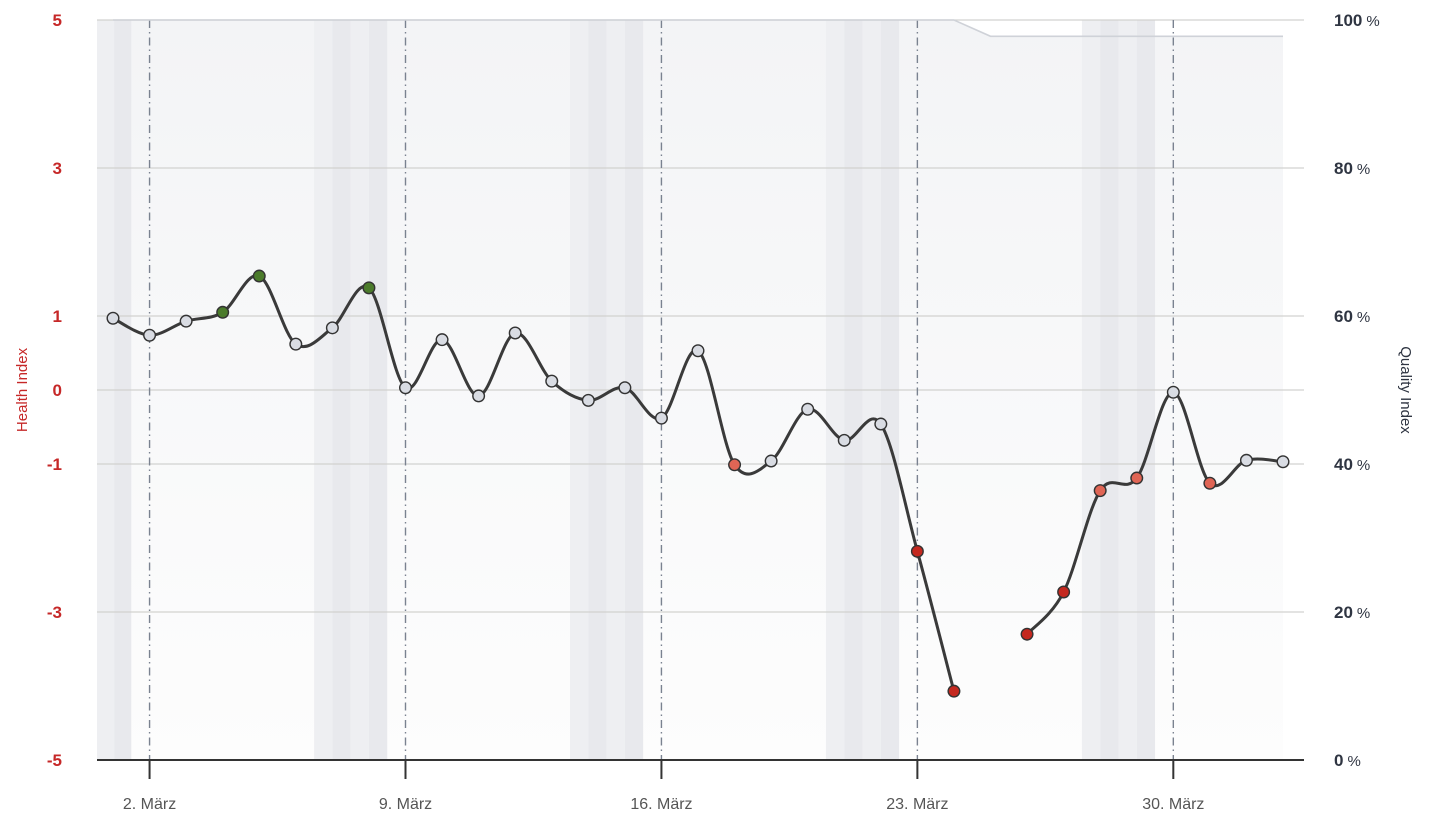 The width and height of the screenshot is (1432, 820). Describe the element at coordinates (54, 612) in the screenshot. I see `left-tick-label: -3` at that location.